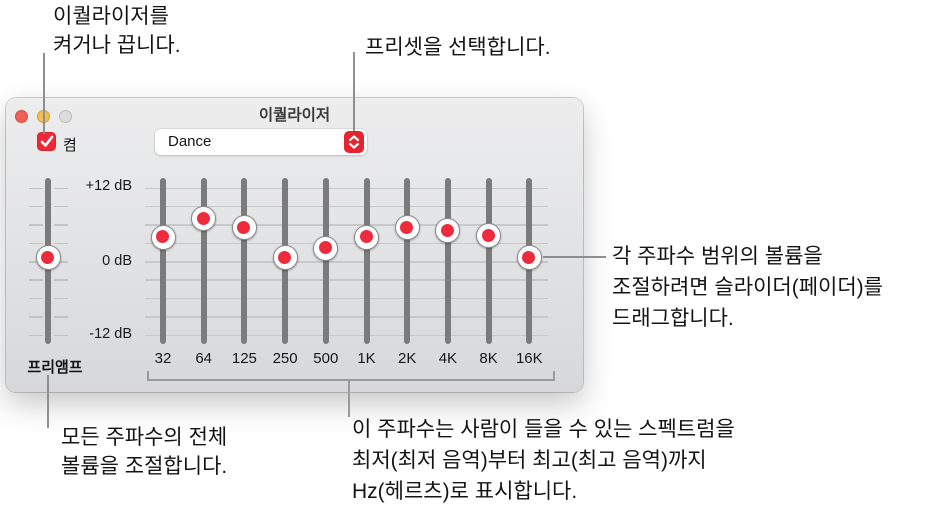 The height and width of the screenshot is (524, 926). I want to click on eq-slider-250-dot, so click(285, 257).